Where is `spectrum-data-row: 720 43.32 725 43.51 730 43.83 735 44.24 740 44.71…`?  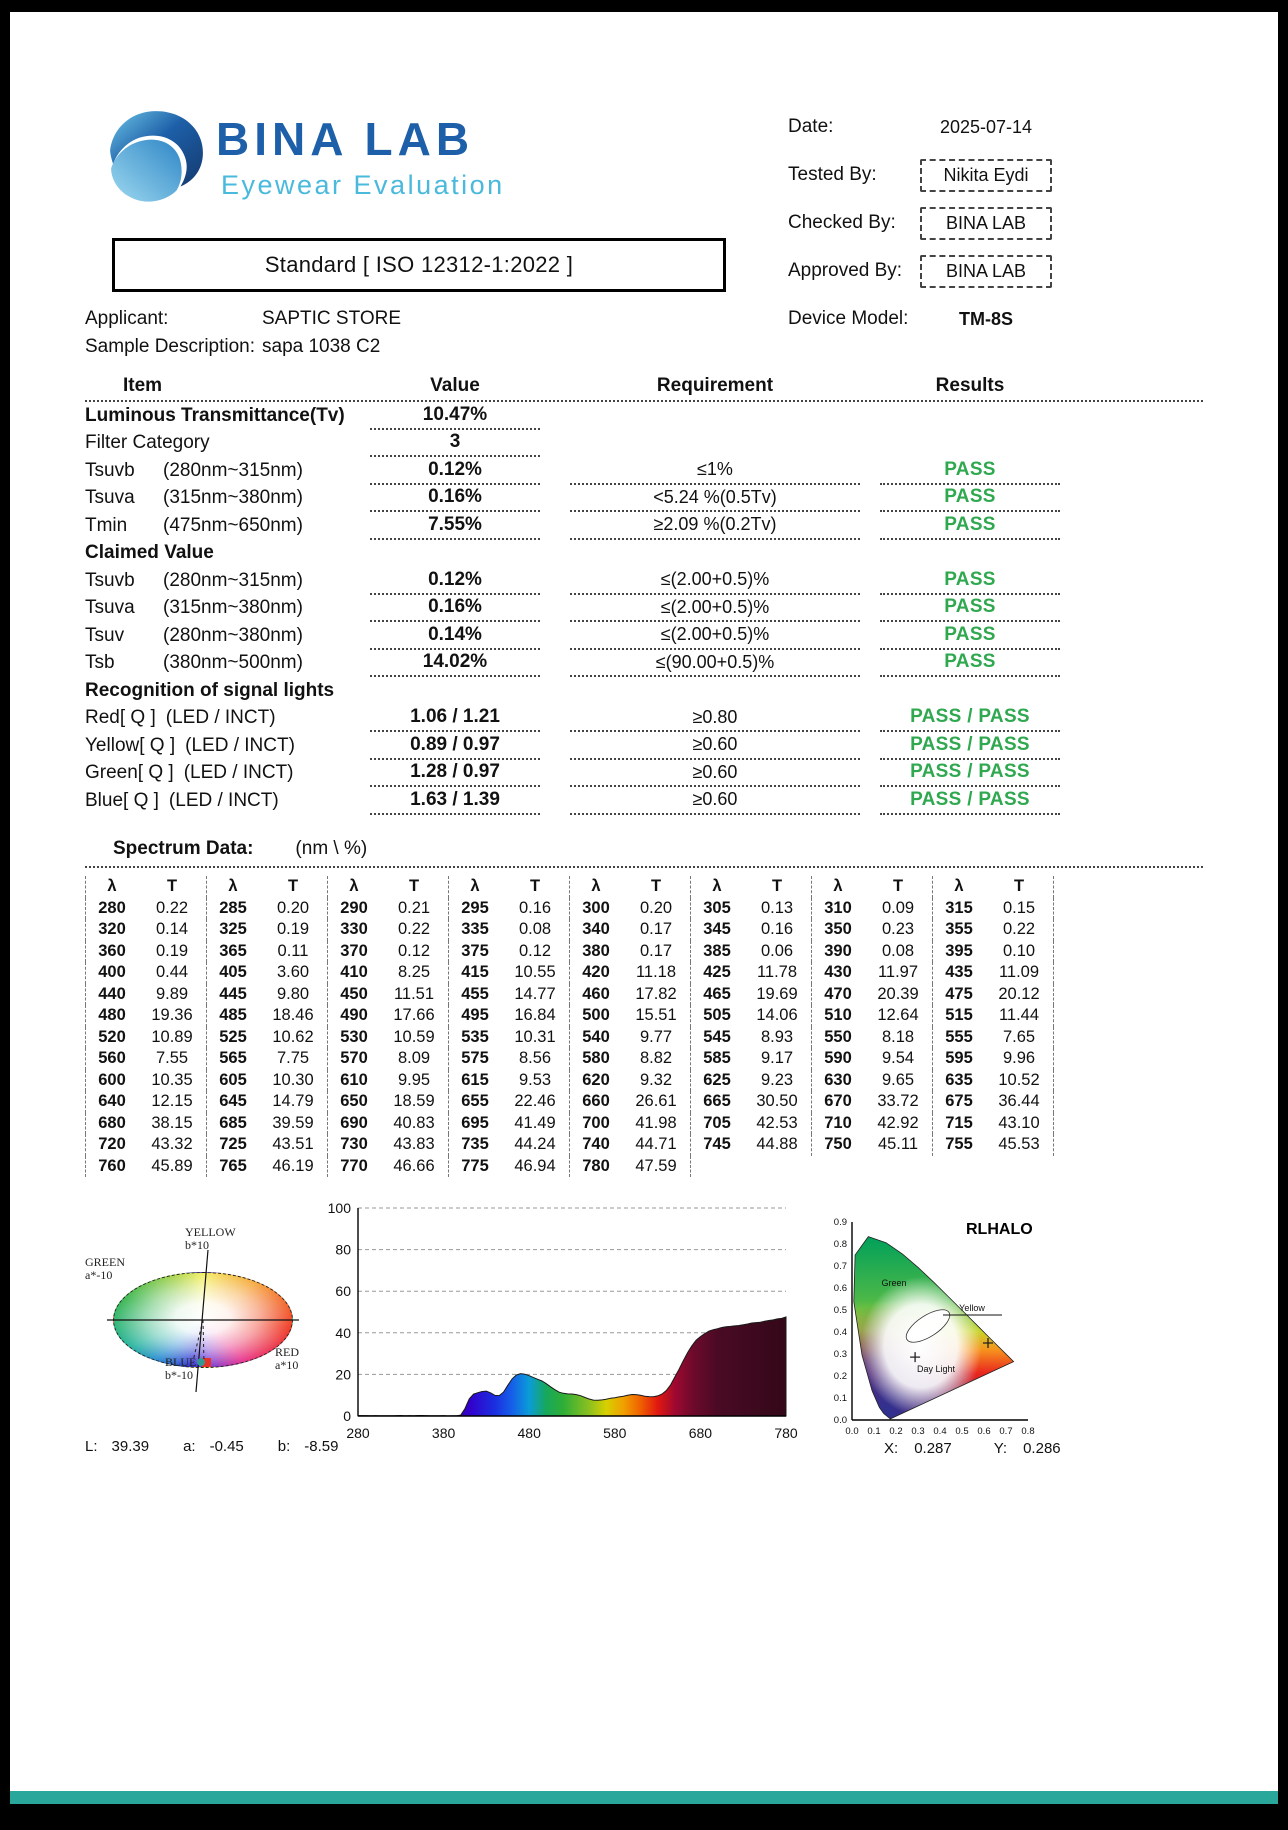
spectrum-data-row: 720 43.32 725 43.51 730 43.83 735 44.24 740 44.71… is located at coordinates (574, 1145).